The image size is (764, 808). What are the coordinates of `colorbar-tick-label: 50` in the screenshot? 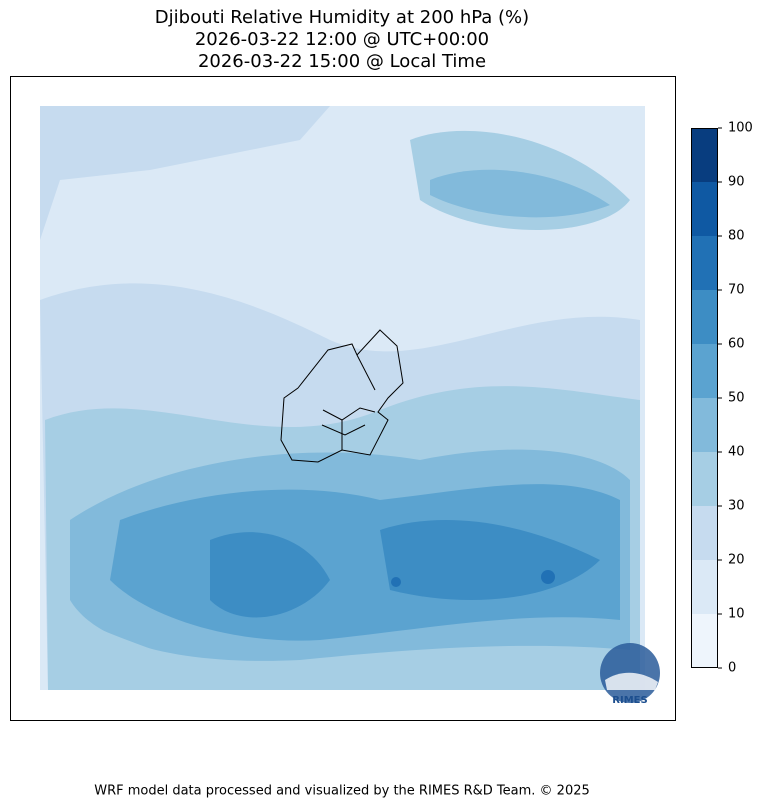 It's located at (736, 398).